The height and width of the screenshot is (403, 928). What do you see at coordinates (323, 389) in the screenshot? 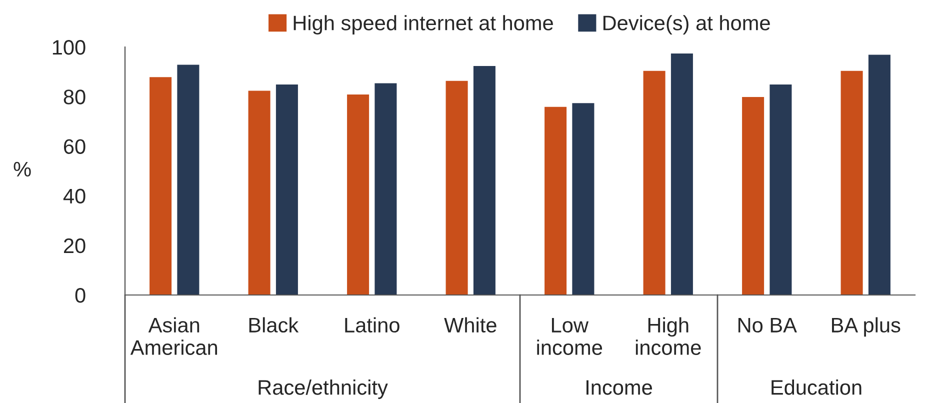
I see `text: Race/ethnicity` at bounding box center [323, 389].